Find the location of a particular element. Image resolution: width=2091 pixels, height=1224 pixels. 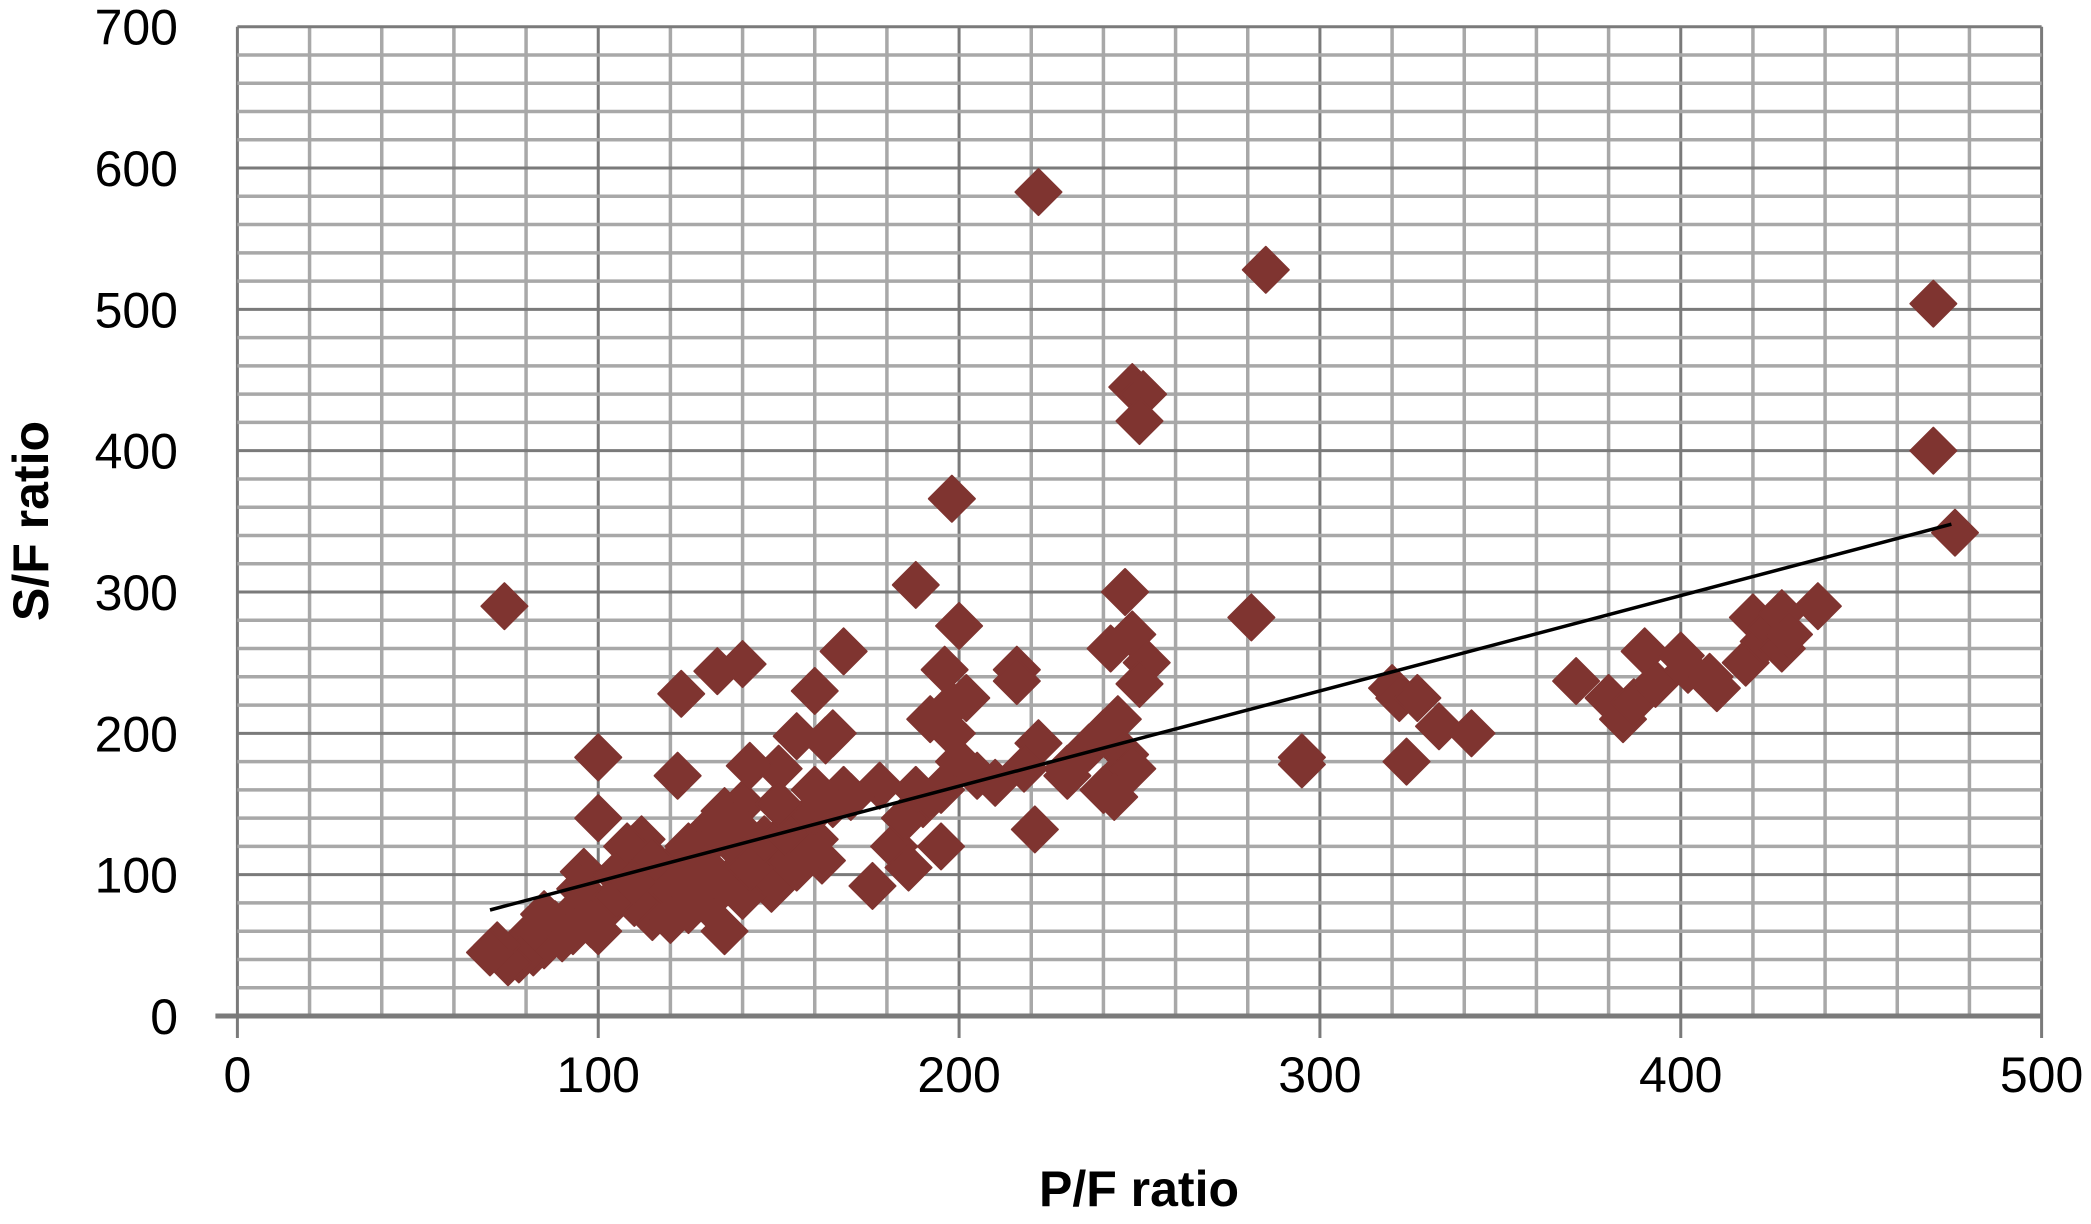

y-tick-label: 200 is located at coordinates (136, 734).